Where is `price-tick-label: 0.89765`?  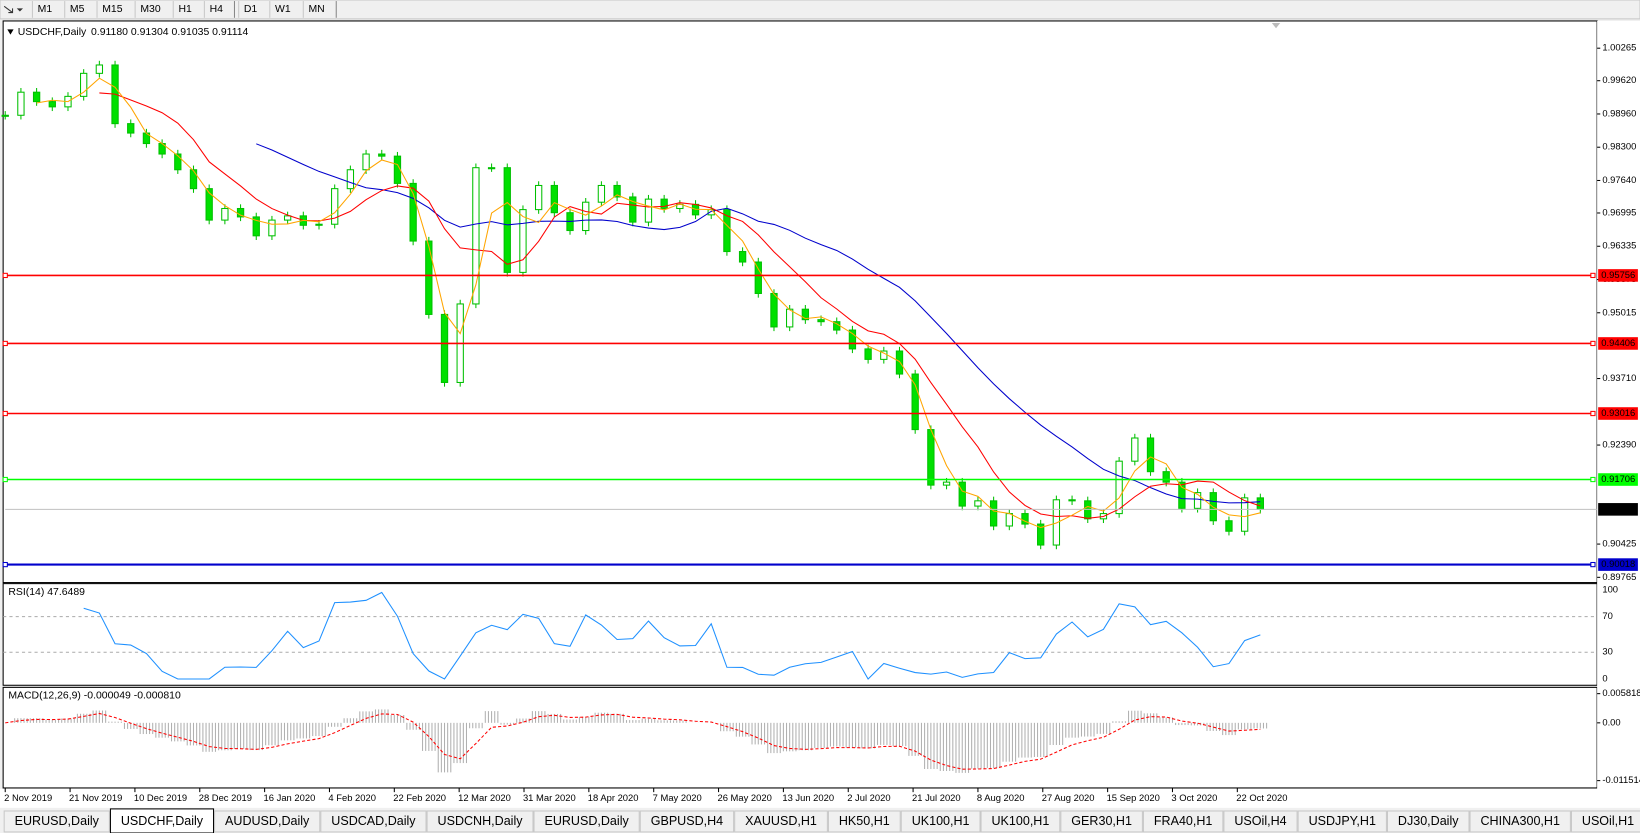 price-tick-label: 0.89765 is located at coordinates (1619, 576).